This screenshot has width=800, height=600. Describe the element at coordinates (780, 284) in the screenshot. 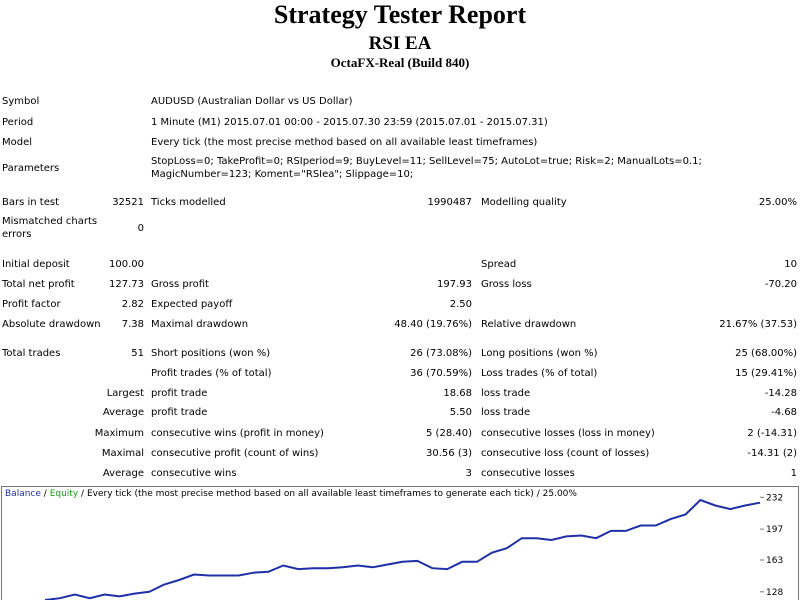

I see `stat-value: -70.20` at that location.